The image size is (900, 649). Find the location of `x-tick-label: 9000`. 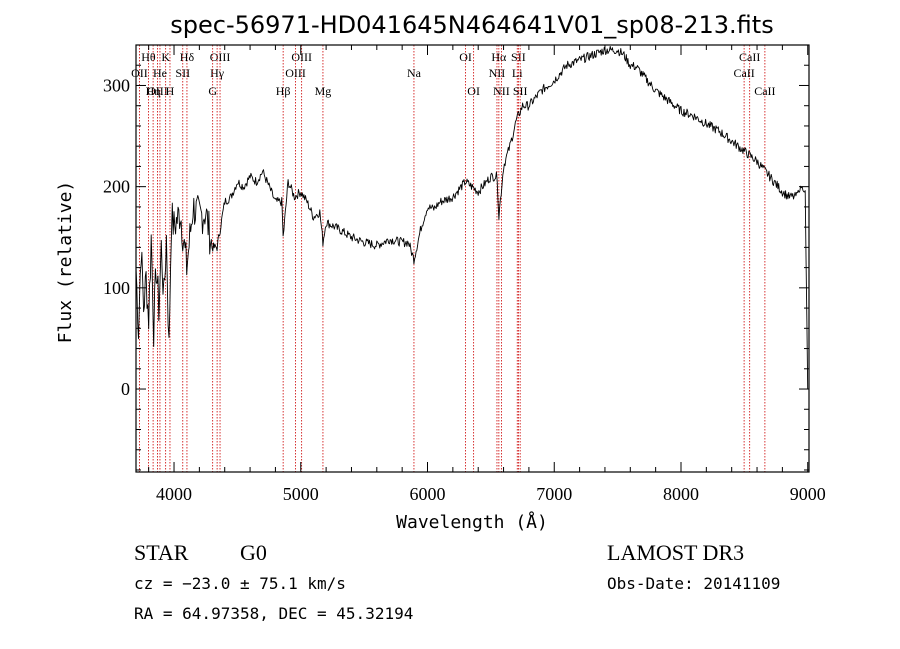

x-tick-label: 9000 is located at coordinates (808, 494).